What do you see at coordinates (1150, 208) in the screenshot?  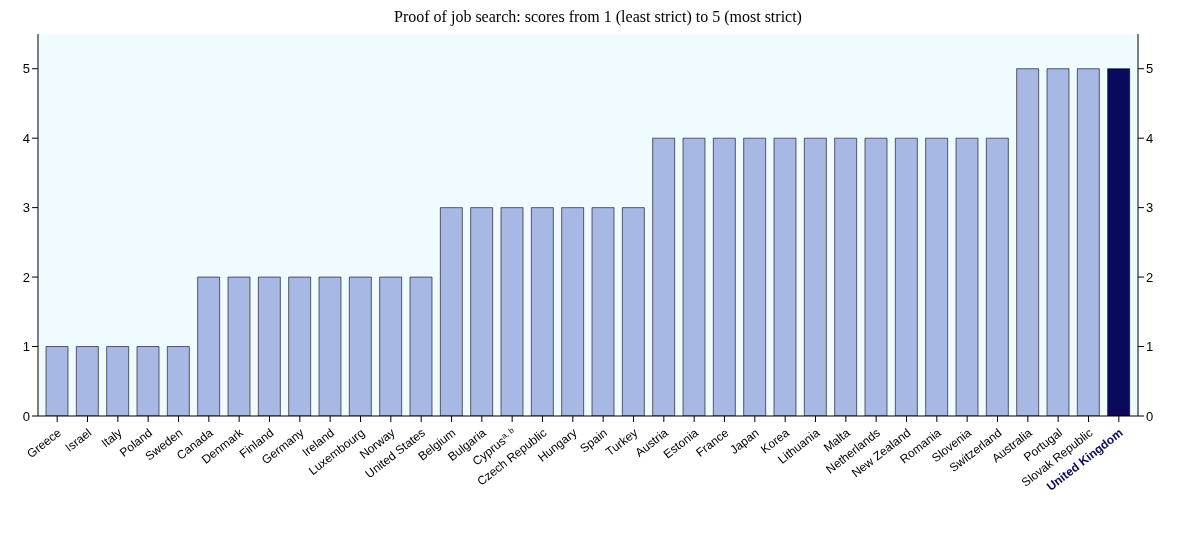 I see `y2-tick-label: 3` at bounding box center [1150, 208].